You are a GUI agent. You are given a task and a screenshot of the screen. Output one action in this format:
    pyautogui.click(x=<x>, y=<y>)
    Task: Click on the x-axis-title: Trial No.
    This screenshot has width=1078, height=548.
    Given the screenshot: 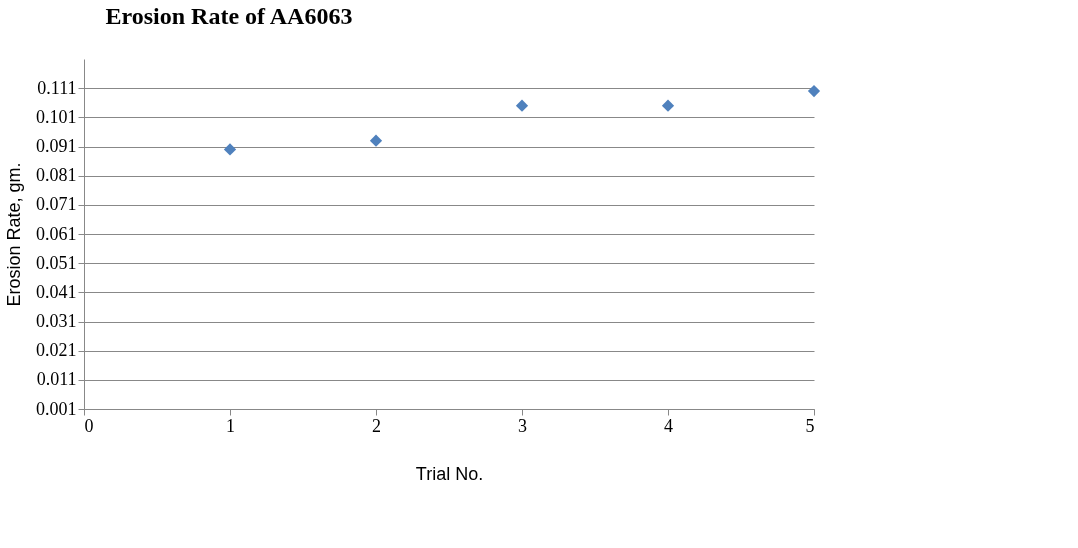 What is the action you would take?
    pyautogui.click(x=449, y=473)
    